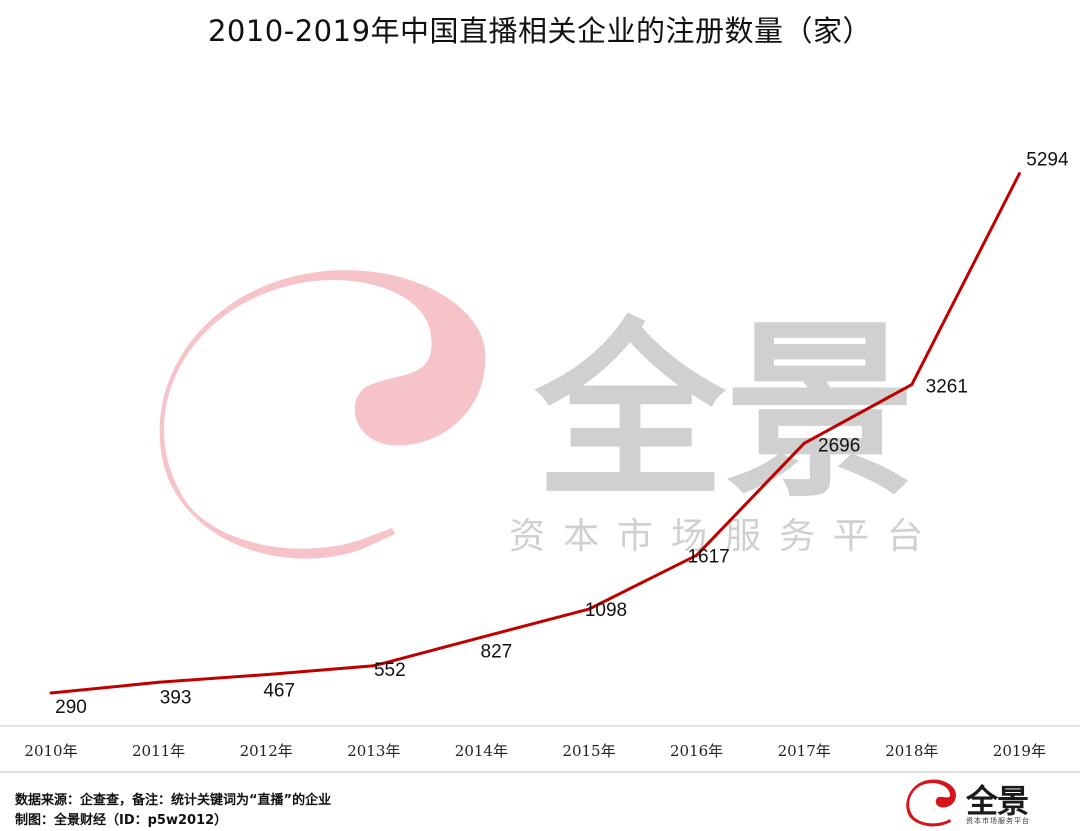 This screenshot has height=831, width=1080. I want to click on data-label: 827, so click(497, 651).